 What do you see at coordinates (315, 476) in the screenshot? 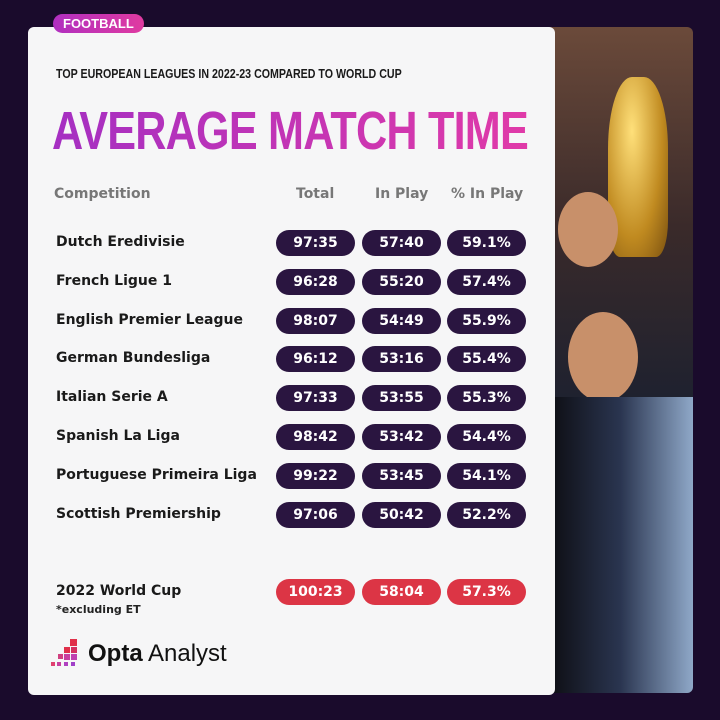
I see `total-value: 99:22` at bounding box center [315, 476].